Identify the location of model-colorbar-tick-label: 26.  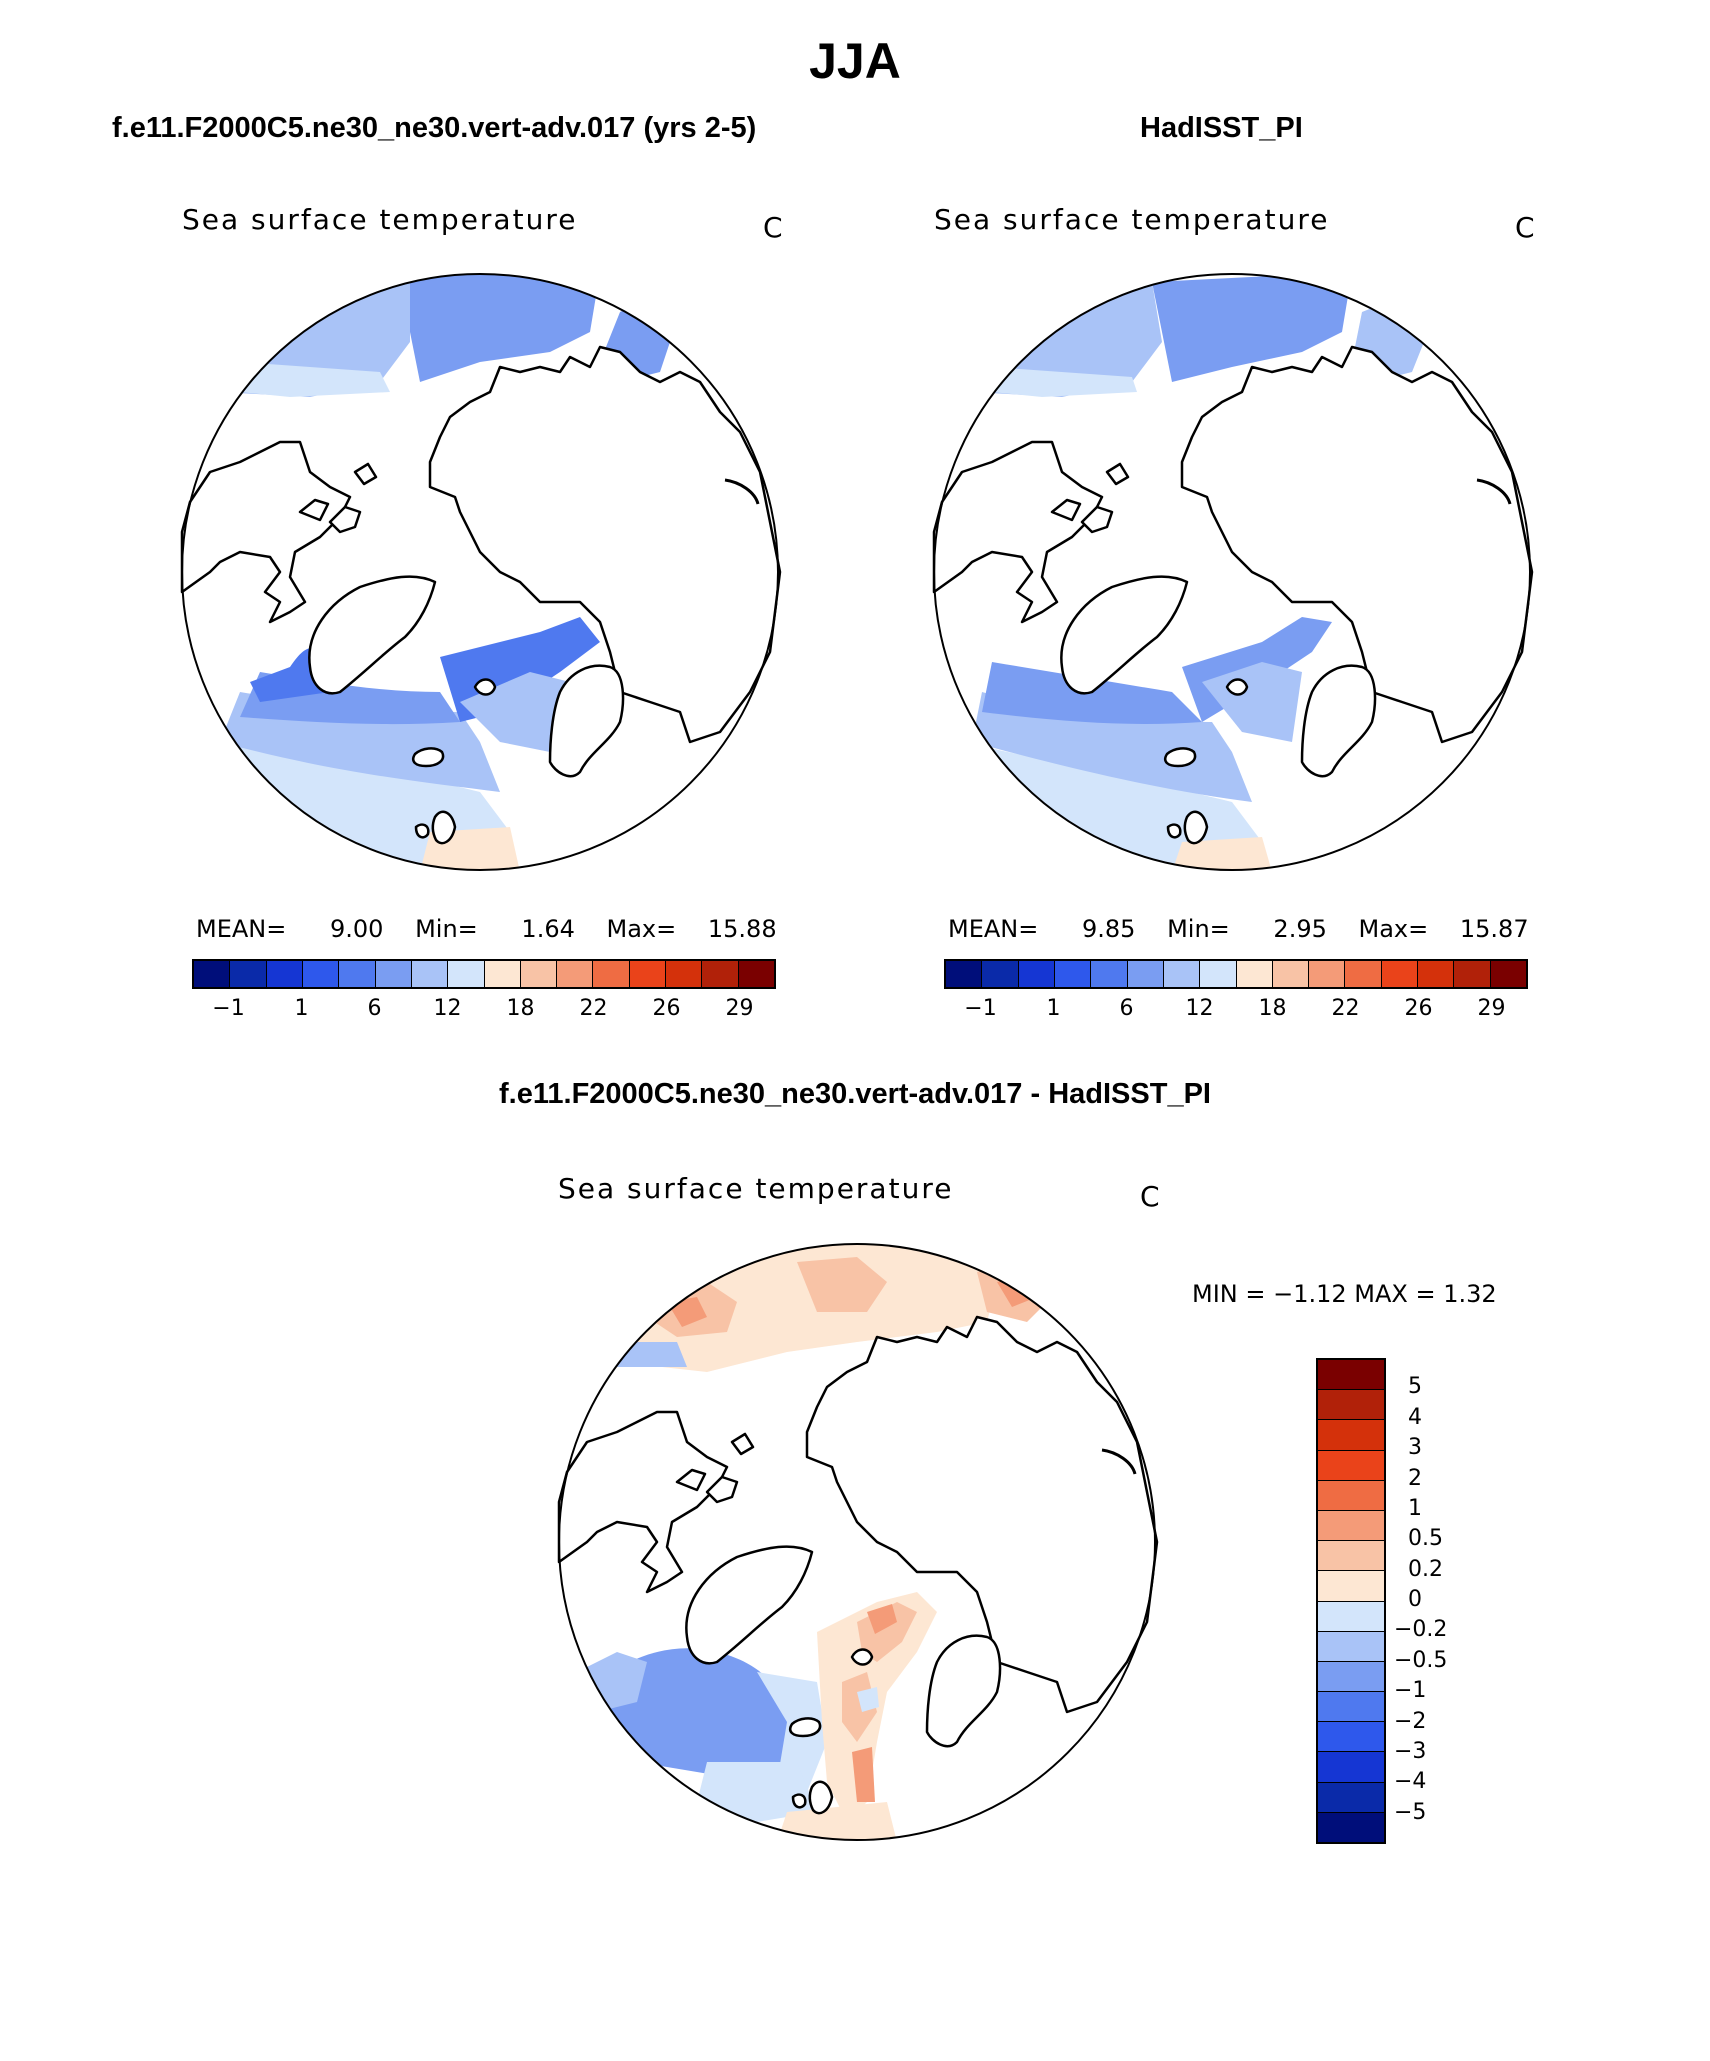
(666, 1008).